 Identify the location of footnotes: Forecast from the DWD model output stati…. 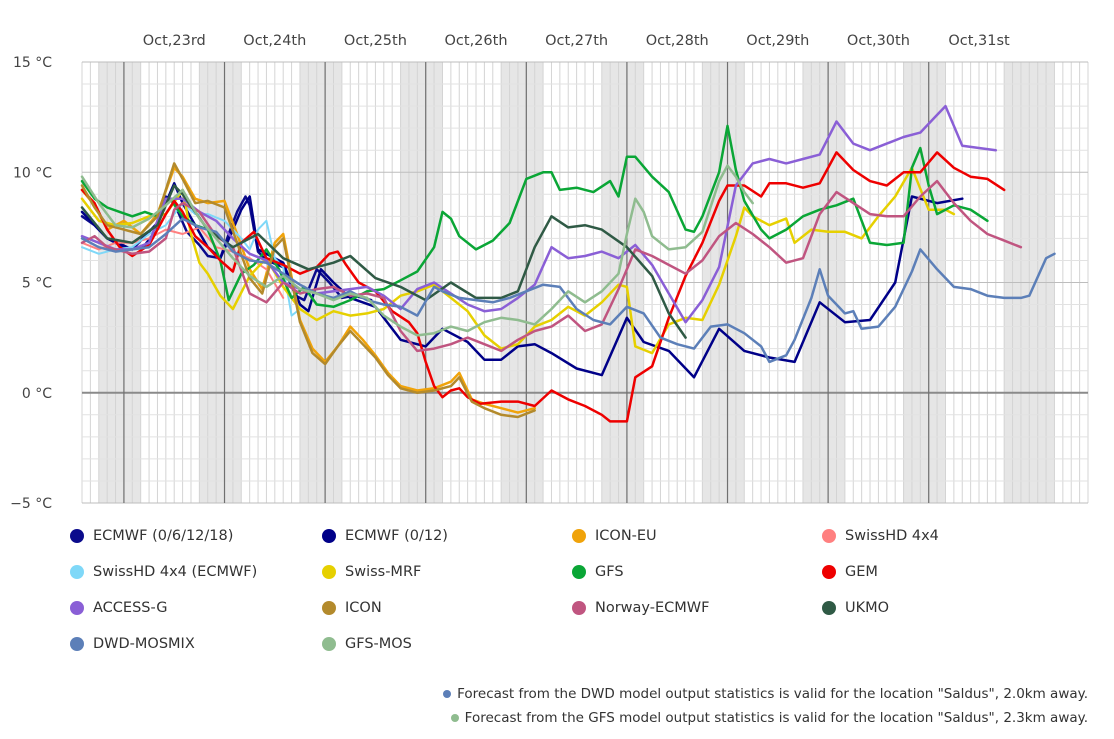
(765, 706).